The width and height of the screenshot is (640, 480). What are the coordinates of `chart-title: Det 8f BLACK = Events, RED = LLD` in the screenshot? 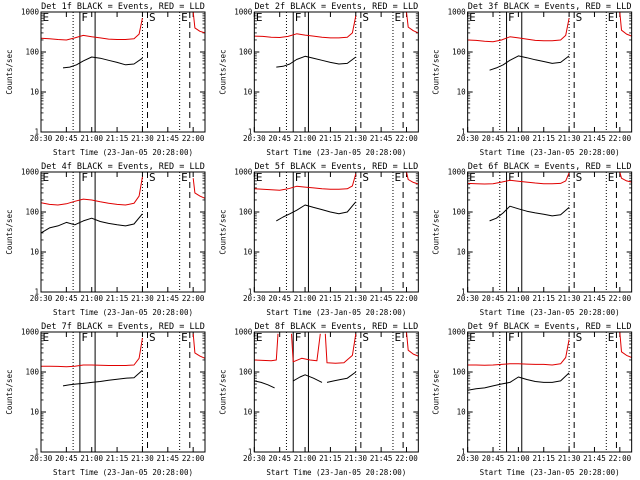 It's located at (336, 327).